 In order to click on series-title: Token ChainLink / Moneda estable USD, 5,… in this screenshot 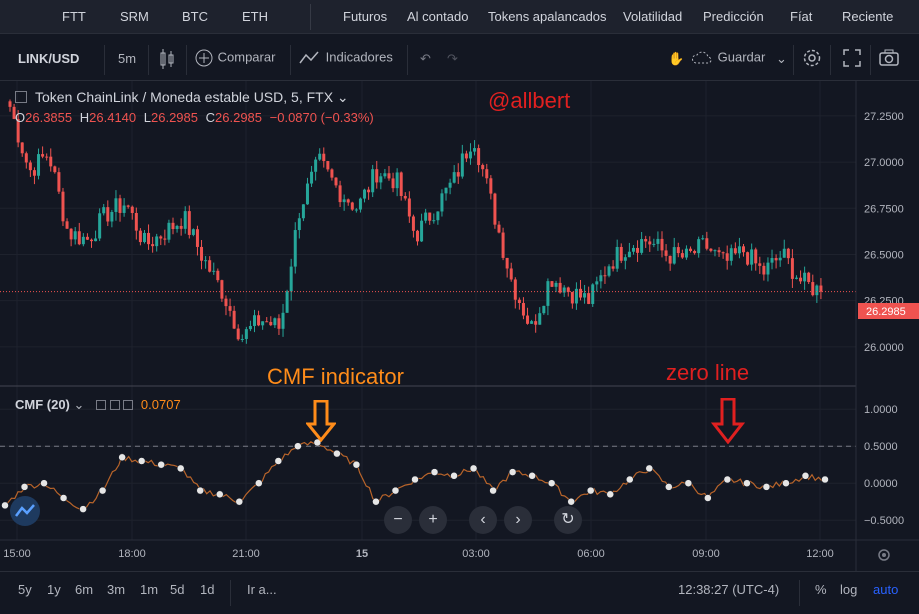, I will do `click(184, 97)`.